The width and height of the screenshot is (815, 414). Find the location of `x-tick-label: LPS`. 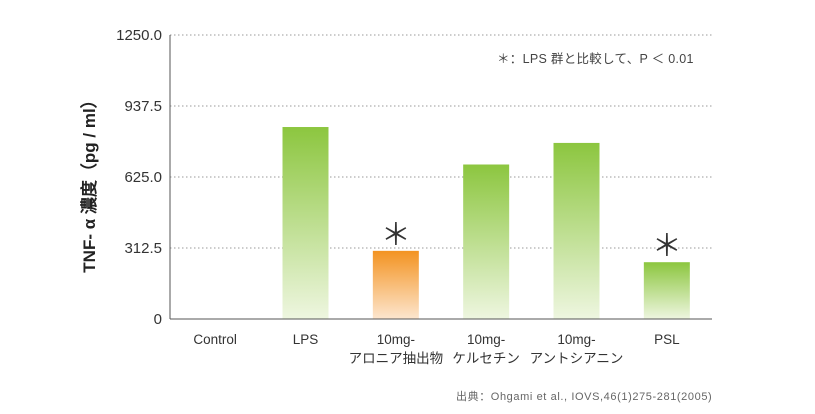

x-tick-label: LPS is located at coordinates (306, 339).